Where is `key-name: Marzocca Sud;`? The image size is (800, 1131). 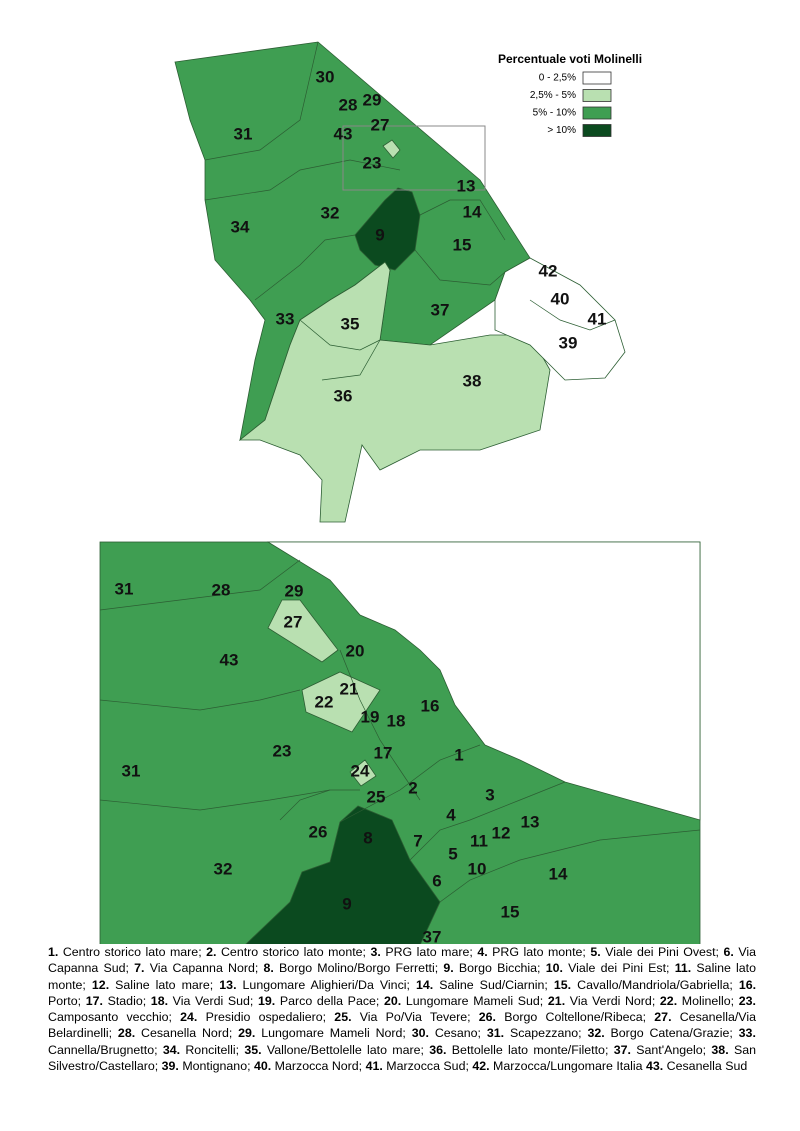
key-name: Marzocca Sud; is located at coordinates (427, 1066).